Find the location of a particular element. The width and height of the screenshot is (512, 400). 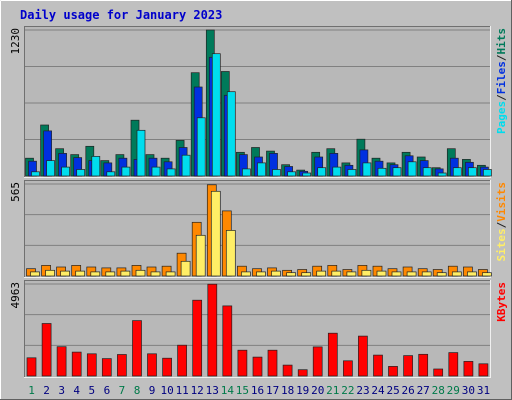

x-tick-label: 13 is located at coordinates (212, 390).